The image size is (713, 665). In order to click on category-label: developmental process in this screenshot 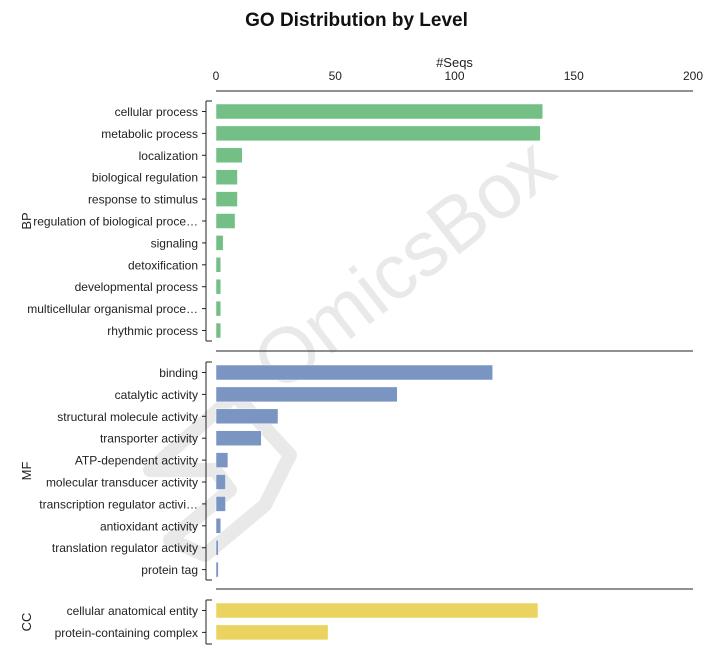, I will do `click(136, 287)`.